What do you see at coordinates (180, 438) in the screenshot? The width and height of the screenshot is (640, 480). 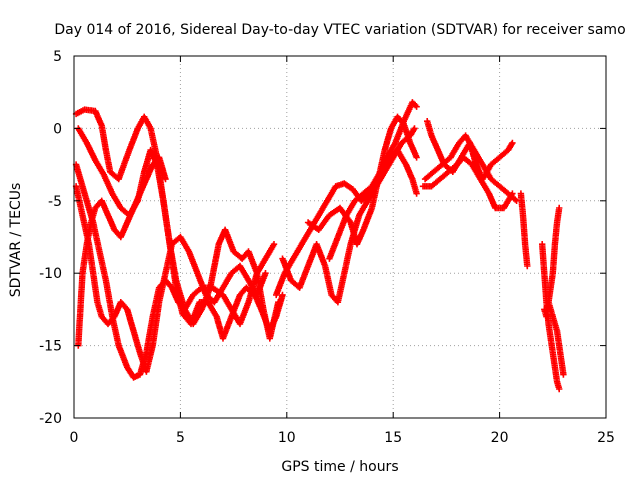 I see `x-tick-label: 5` at bounding box center [180, 438].